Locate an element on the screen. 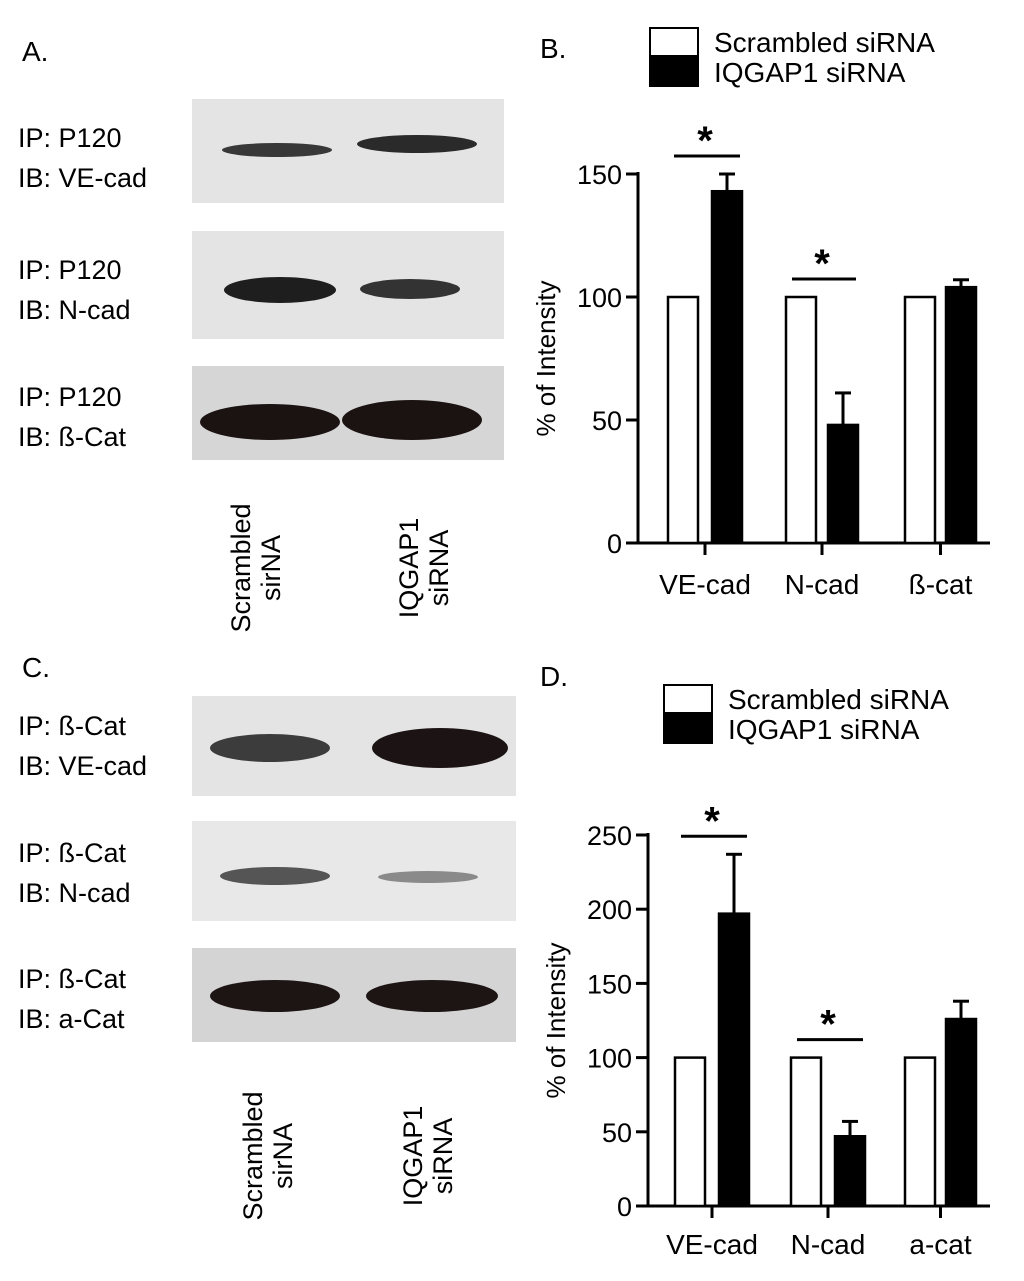 The height and width of the screenshot is (1281, 1024). blot-c2-label: IP: ß-Cat IB: N-cad is located at coordinates (74, 873).